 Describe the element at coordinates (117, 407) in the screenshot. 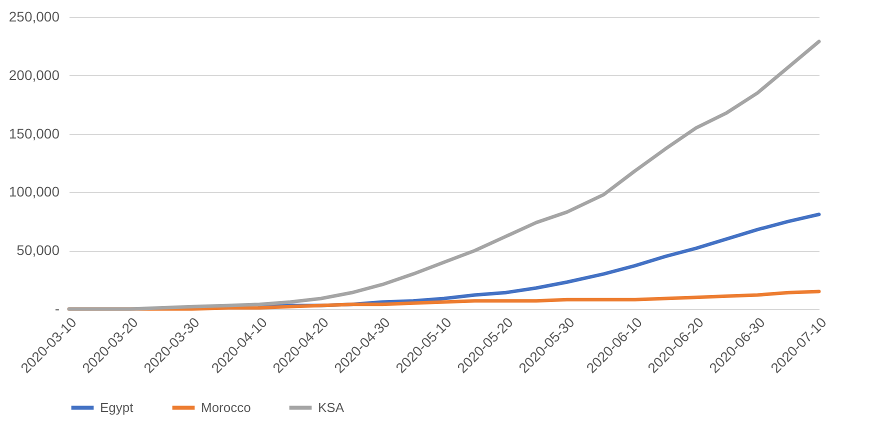

I see `legend-label: Egypt` at that location.